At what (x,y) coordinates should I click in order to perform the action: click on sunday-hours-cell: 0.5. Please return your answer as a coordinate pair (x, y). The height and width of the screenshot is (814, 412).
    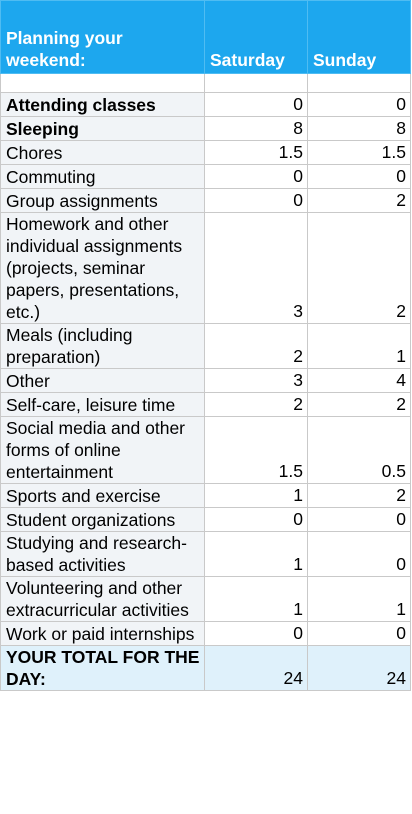
    Looking at the image, I should click on (359, 450).